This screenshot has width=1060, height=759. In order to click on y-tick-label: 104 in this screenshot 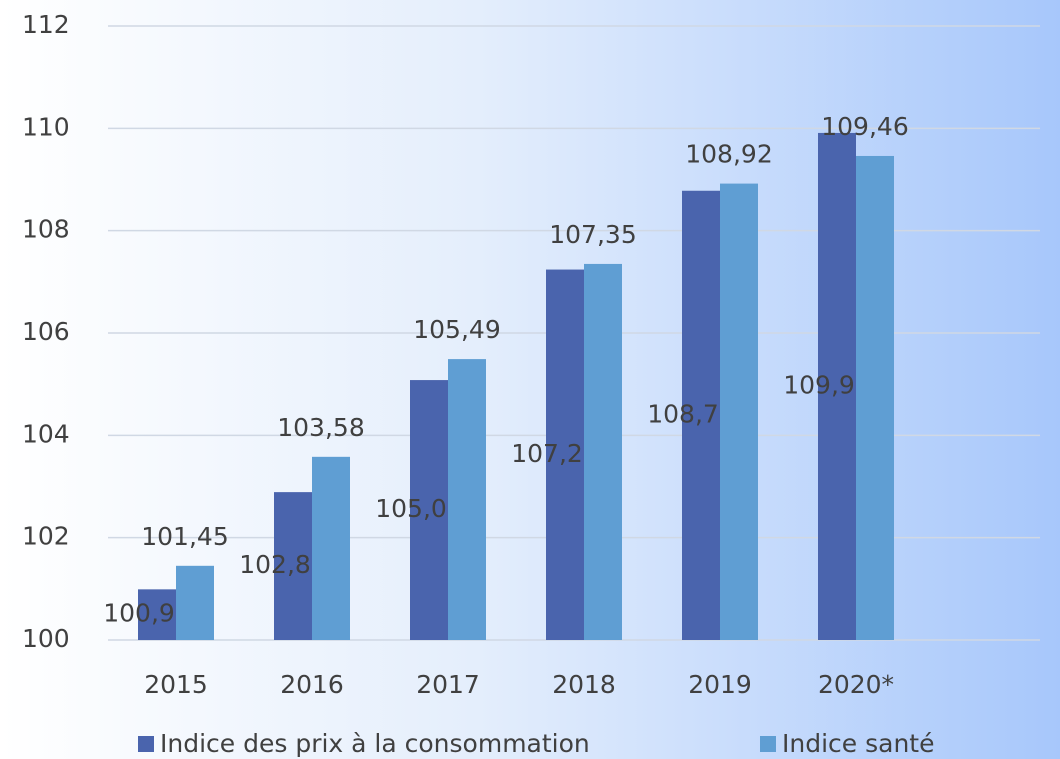, I will do `click(46, 433)`.